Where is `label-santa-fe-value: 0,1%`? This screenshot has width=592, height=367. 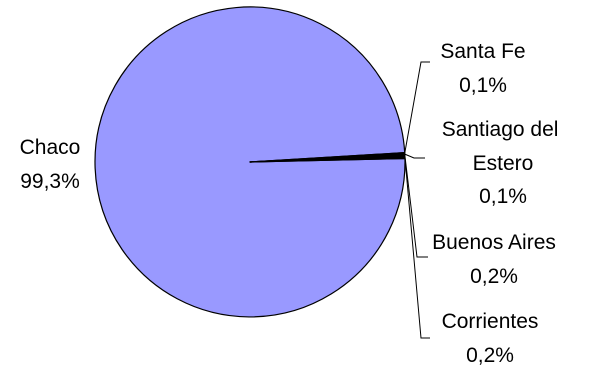 label-santa-fe-value: 0,1% is located at coordinates (483, 85).